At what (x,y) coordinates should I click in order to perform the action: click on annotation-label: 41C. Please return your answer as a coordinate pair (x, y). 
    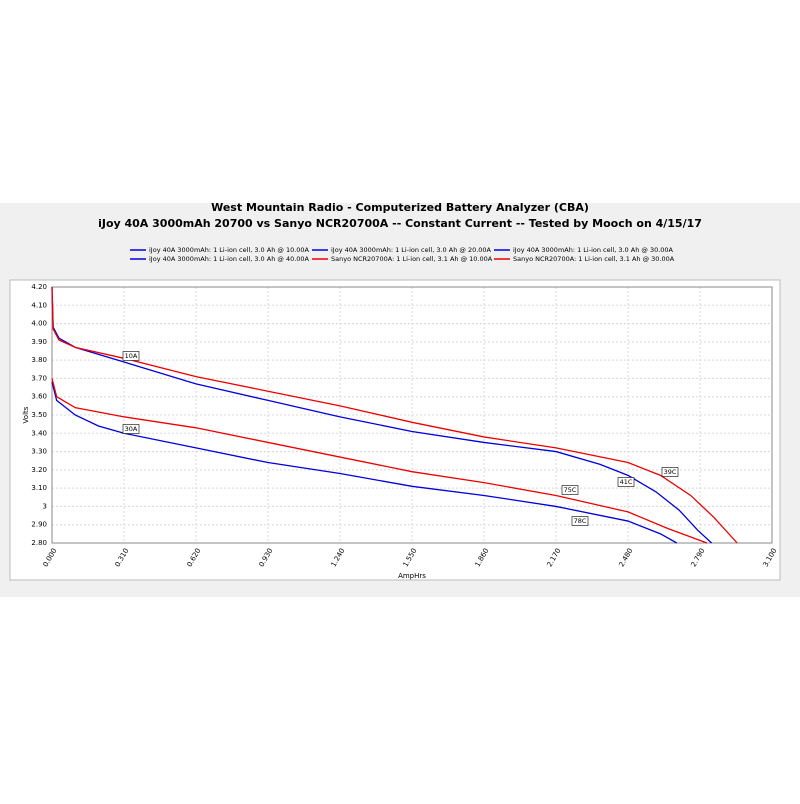
    Looking at the image, I should click on (626, 482).